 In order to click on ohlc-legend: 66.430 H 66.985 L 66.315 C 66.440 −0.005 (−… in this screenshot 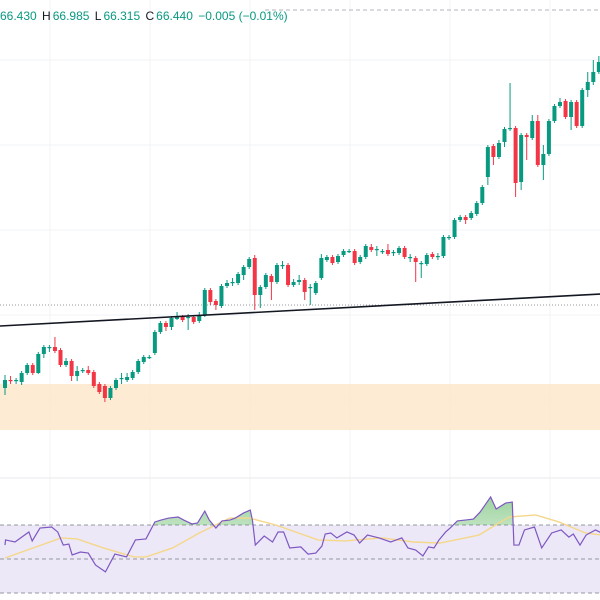, I will do `click(145, 16)`.